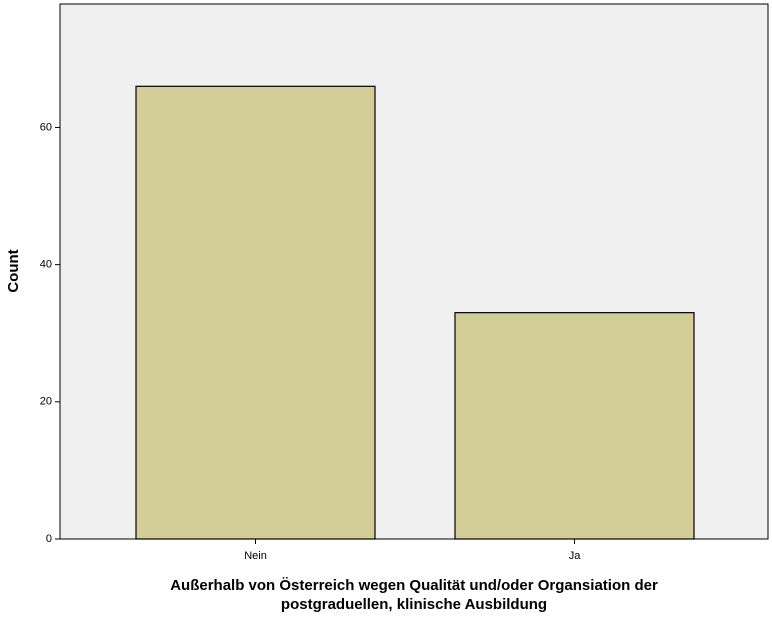 Image resolution: width=772 pixels, height=621 pixels. I want to click on y-tick-label: 0, so click(49, 539).